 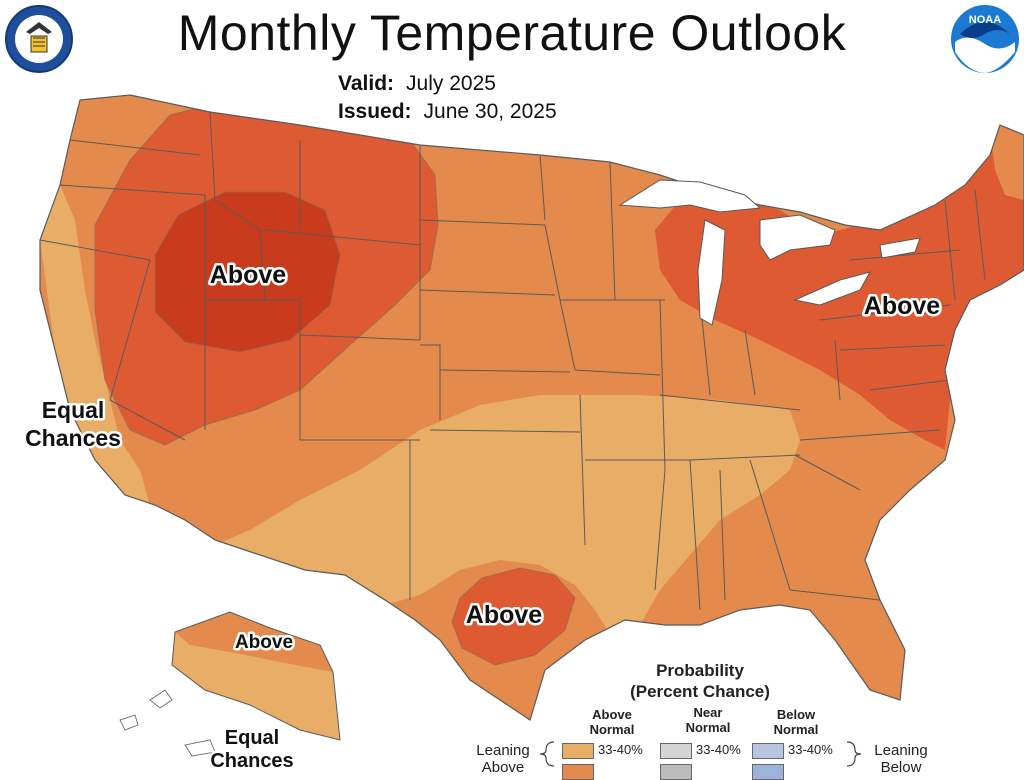 I want to click on legend-near-next-swatch, so click(x=676, y=771).